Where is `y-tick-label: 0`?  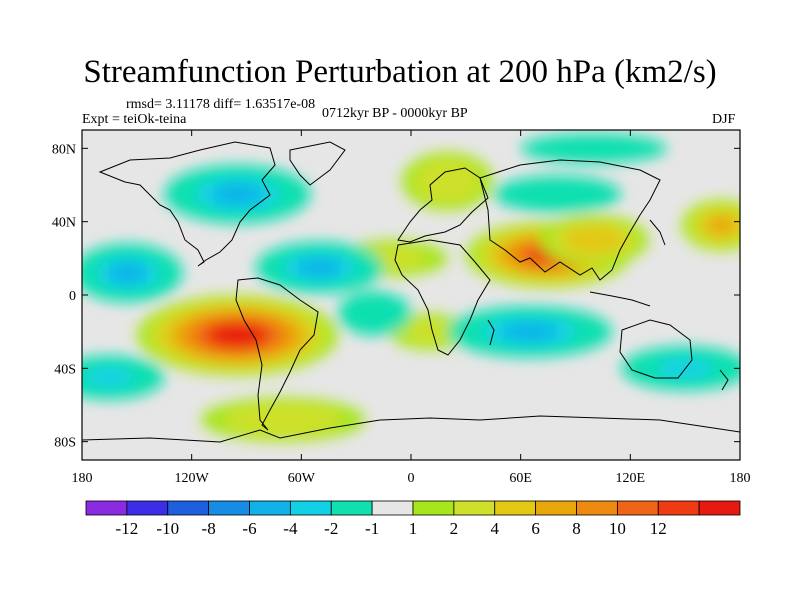
y-tick-label: 0 is located at coordinates (72, 296).